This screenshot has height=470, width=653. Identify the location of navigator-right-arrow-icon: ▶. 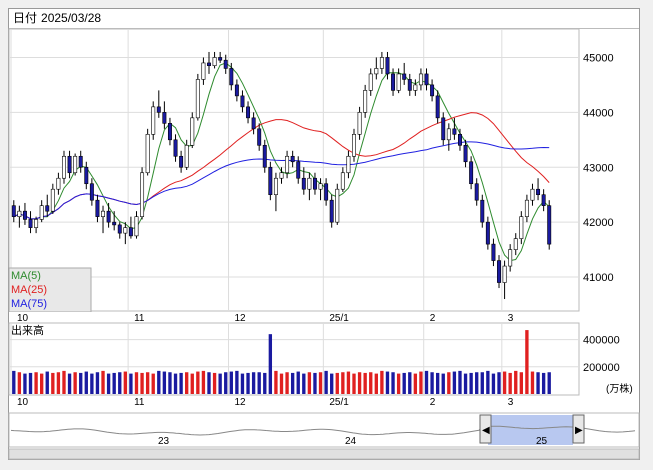
(579, 430).